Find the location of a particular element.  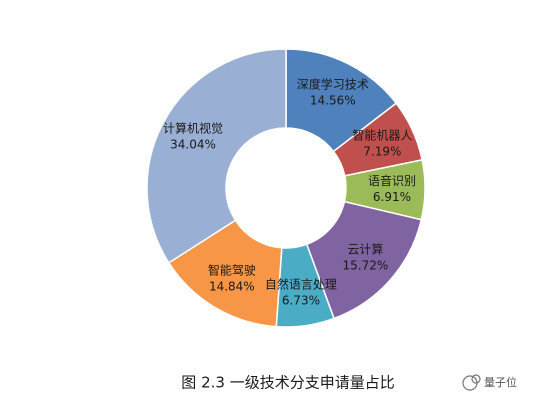

slice-value: 6.73% is located at coordinates (301, 300).